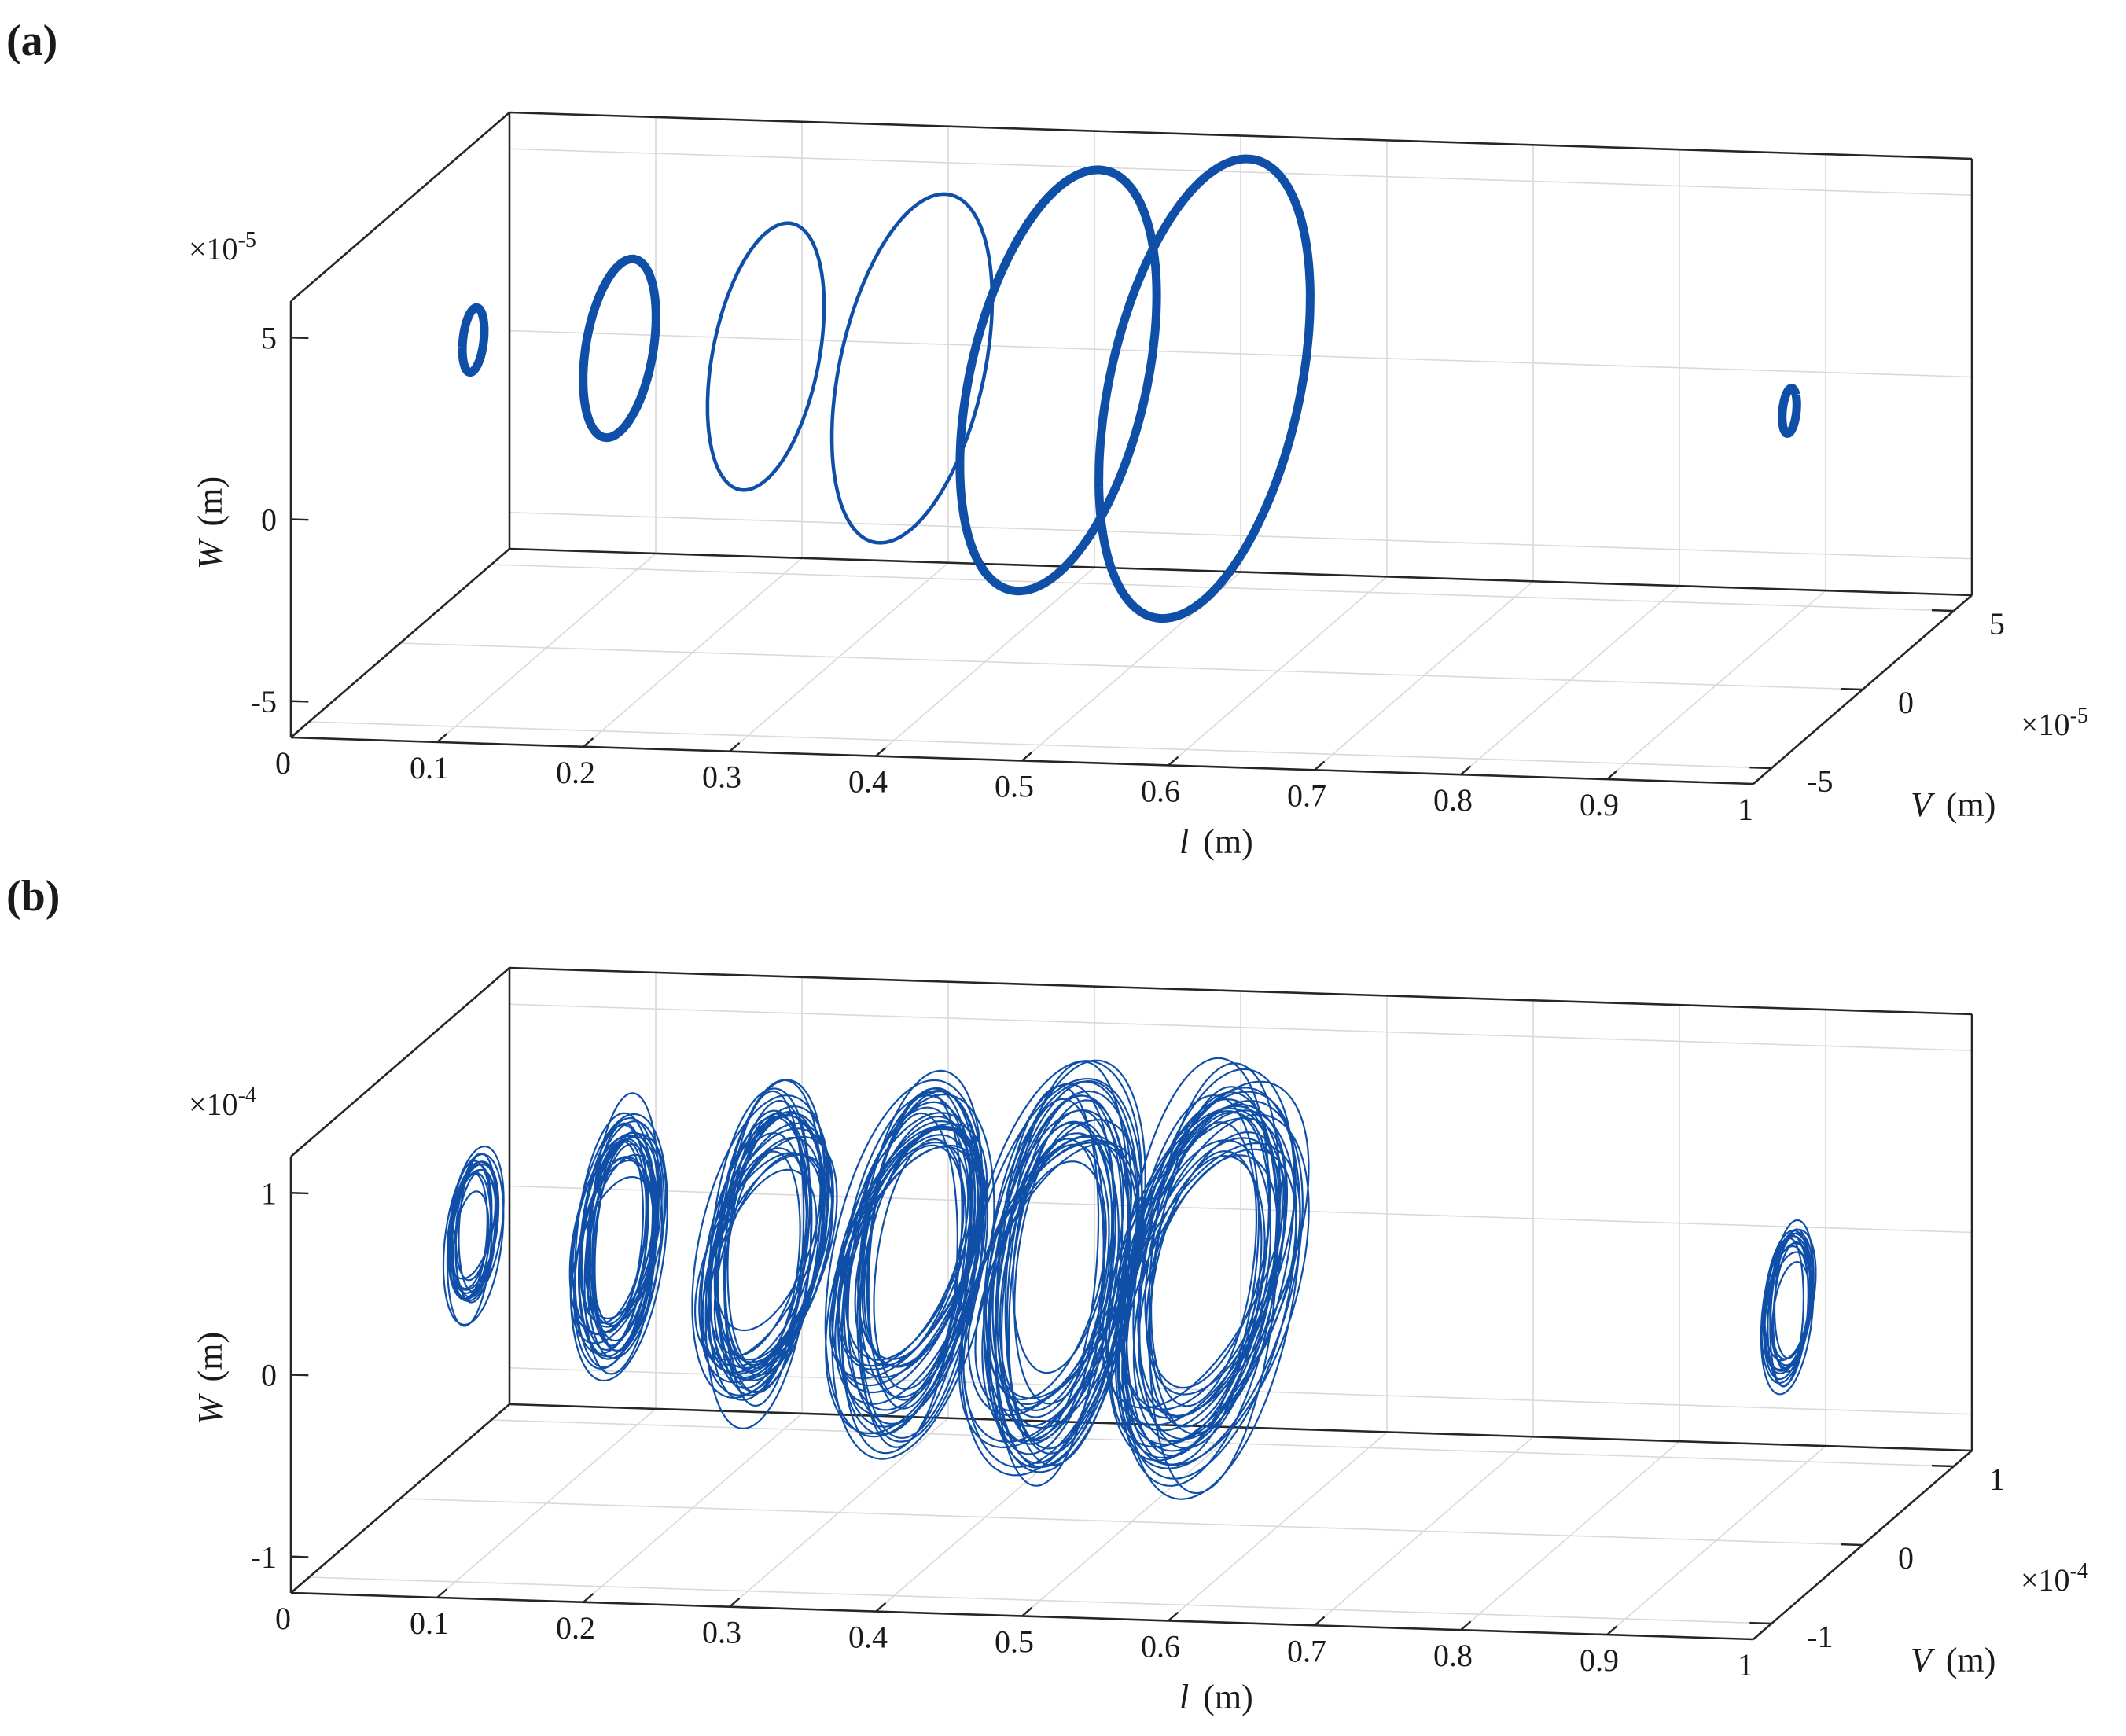 This screenshot has height=1736, width=2126. What do you see at coordinates (269, 1193) in the screenshot?
I see `w-tick-label: 1` at bounding box center [269, 1193].